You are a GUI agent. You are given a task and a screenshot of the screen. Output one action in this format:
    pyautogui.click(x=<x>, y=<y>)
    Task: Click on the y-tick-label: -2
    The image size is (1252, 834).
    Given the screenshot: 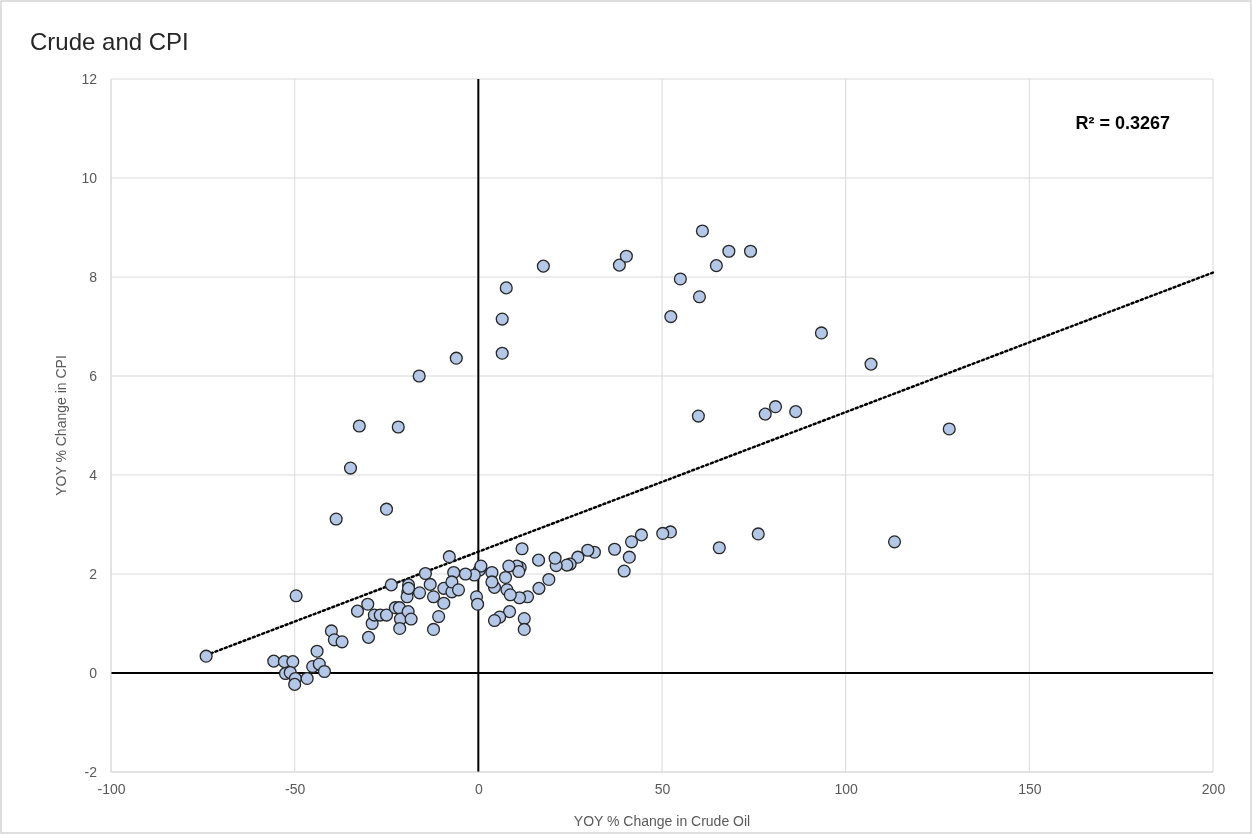 What is the action you would take?
    pyautogui.click(x=91, y=771)
    